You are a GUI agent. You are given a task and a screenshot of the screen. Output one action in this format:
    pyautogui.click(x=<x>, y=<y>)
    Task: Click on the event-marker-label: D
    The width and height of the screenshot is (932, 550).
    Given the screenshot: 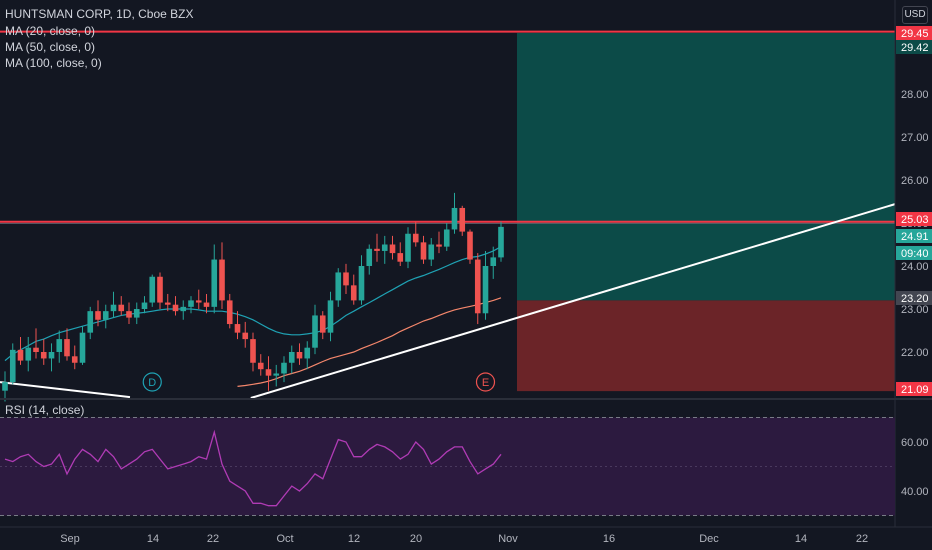 What is the action you would take?
    pyautogui.click(x=152, y=383)
    